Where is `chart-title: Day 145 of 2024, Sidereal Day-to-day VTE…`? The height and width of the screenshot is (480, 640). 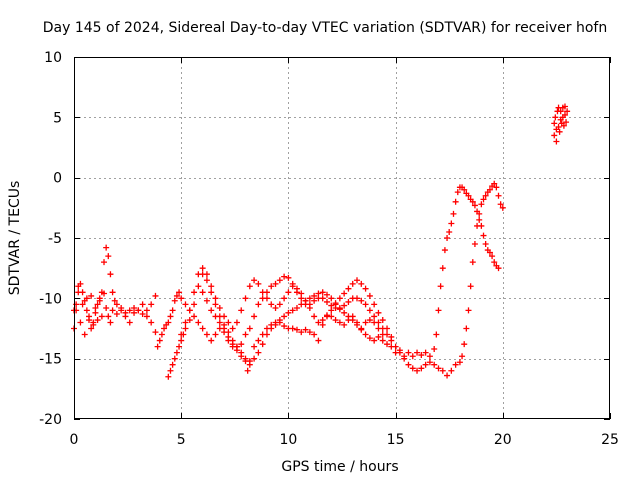
chart-title: Day 145 of 2024, Sidereal Day-to-day VTE… is located at coordinates (325, 28).